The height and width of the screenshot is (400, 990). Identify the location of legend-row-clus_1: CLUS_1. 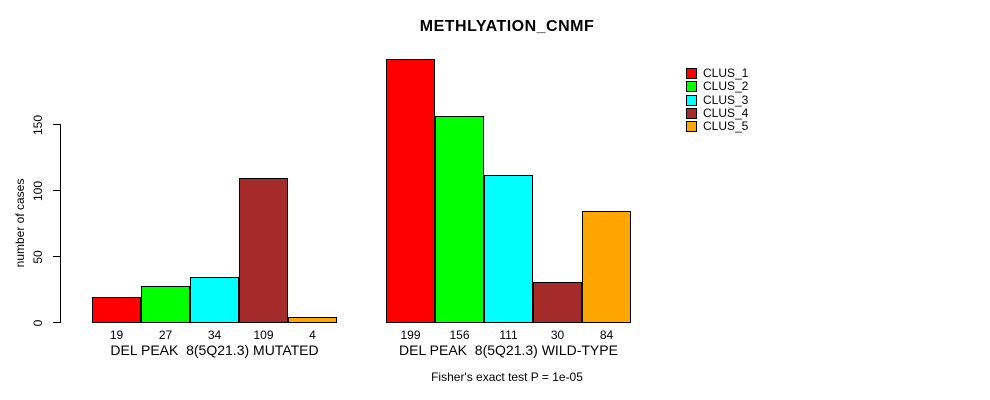
(717, 73).